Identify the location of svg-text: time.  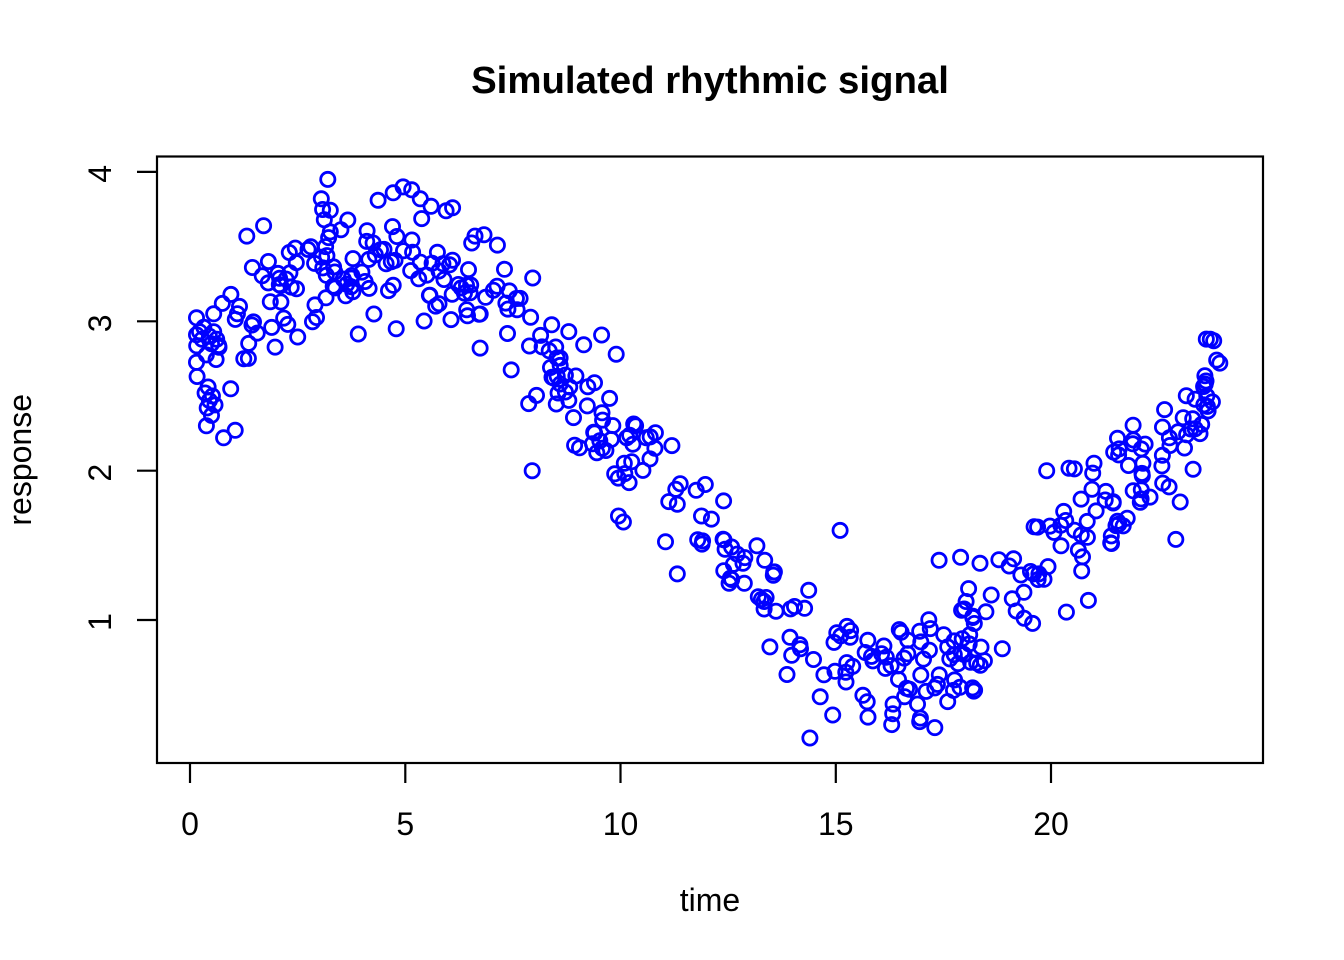
(710, 900).